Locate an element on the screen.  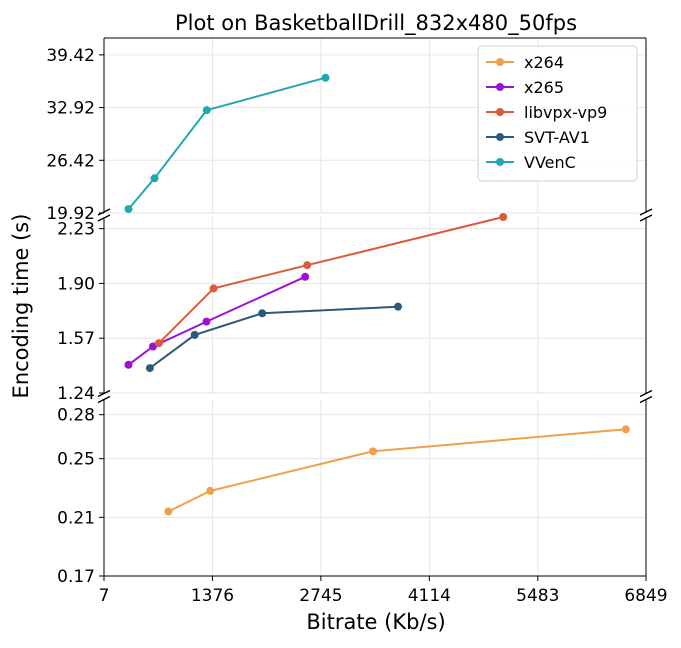
y-tick-label-top: 26.42 is located at coordinates (70, 161).